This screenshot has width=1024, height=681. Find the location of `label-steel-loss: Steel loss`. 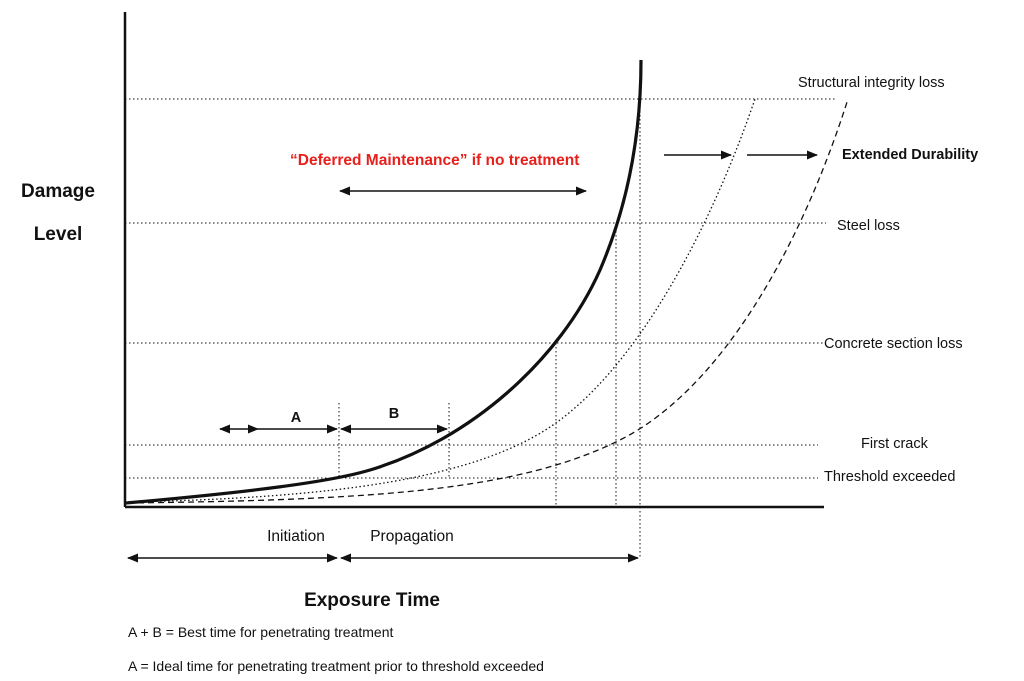

label-steel-loss: Steel loss is located at coordinates (868, 226).